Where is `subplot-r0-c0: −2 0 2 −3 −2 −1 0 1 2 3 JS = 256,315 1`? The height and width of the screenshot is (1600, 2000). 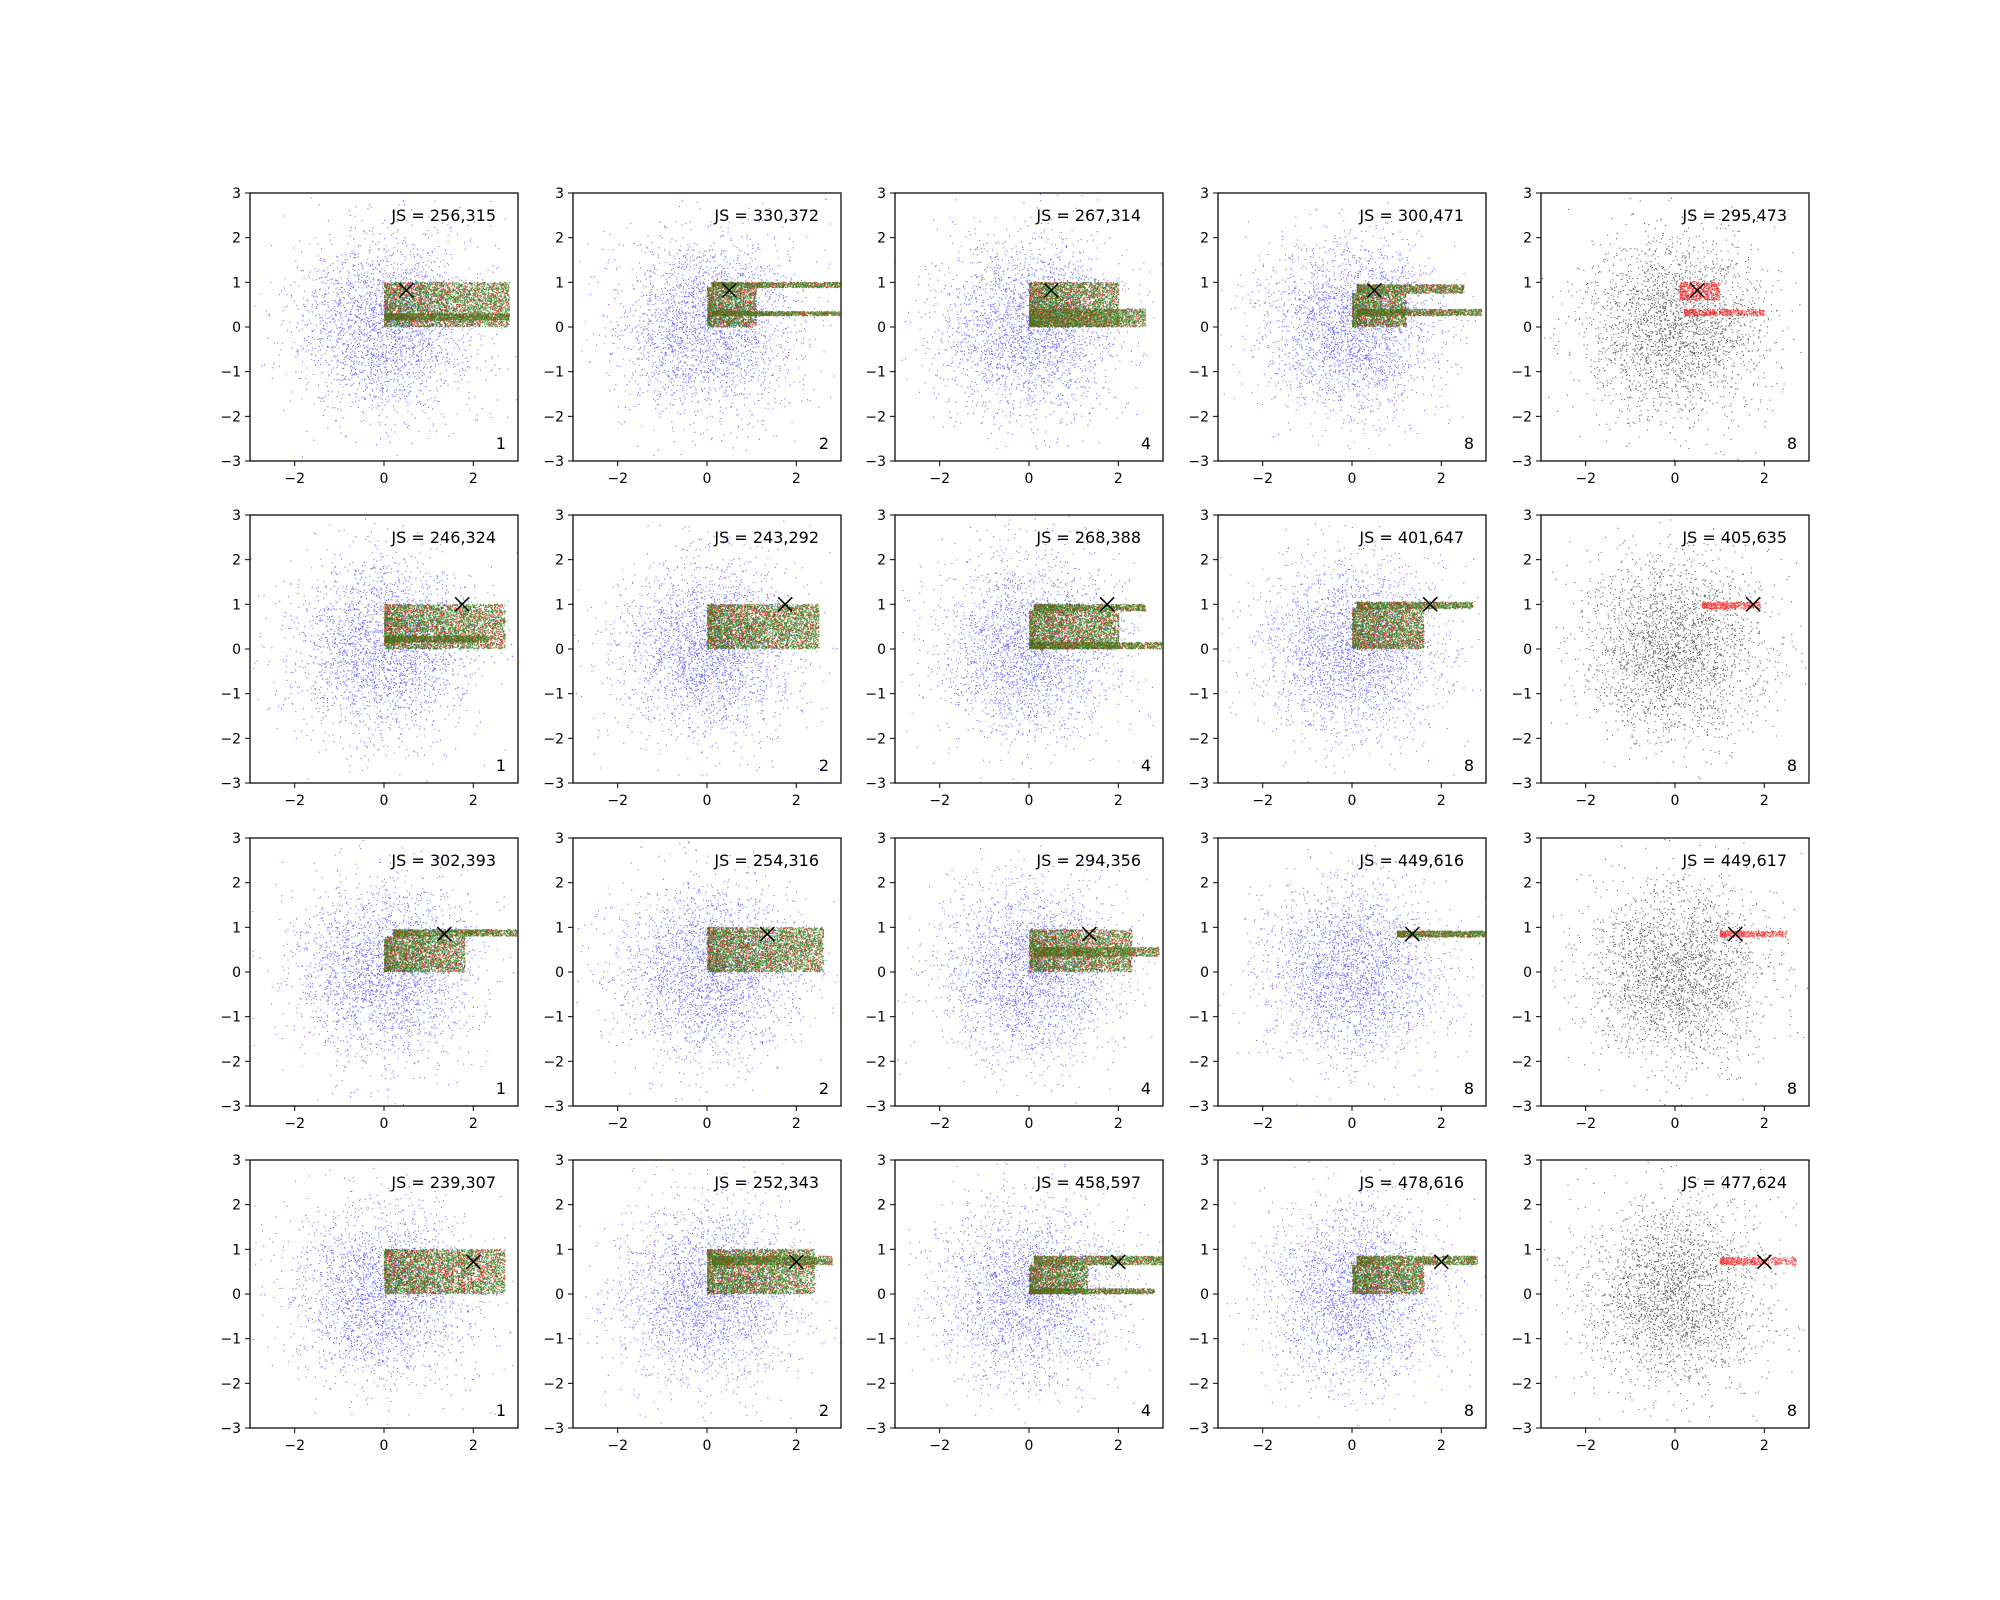
subplot-r0-c0: −2 0 2 −3 −2 −1 0 1 2 3 JS = 256,315 1 is located at coordinates (369, 336).